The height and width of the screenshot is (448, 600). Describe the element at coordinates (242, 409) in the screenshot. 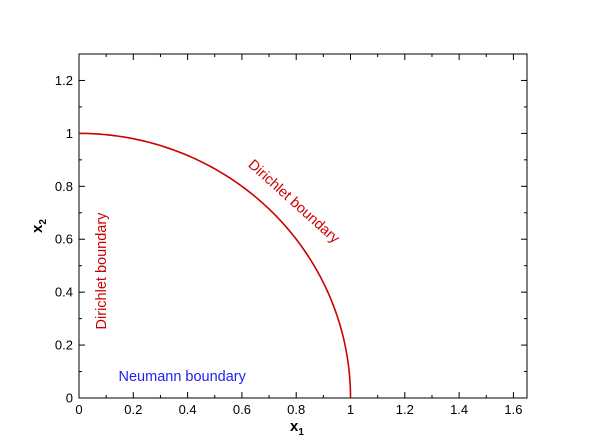

I see `x-tick-label: 0.6` at that location.